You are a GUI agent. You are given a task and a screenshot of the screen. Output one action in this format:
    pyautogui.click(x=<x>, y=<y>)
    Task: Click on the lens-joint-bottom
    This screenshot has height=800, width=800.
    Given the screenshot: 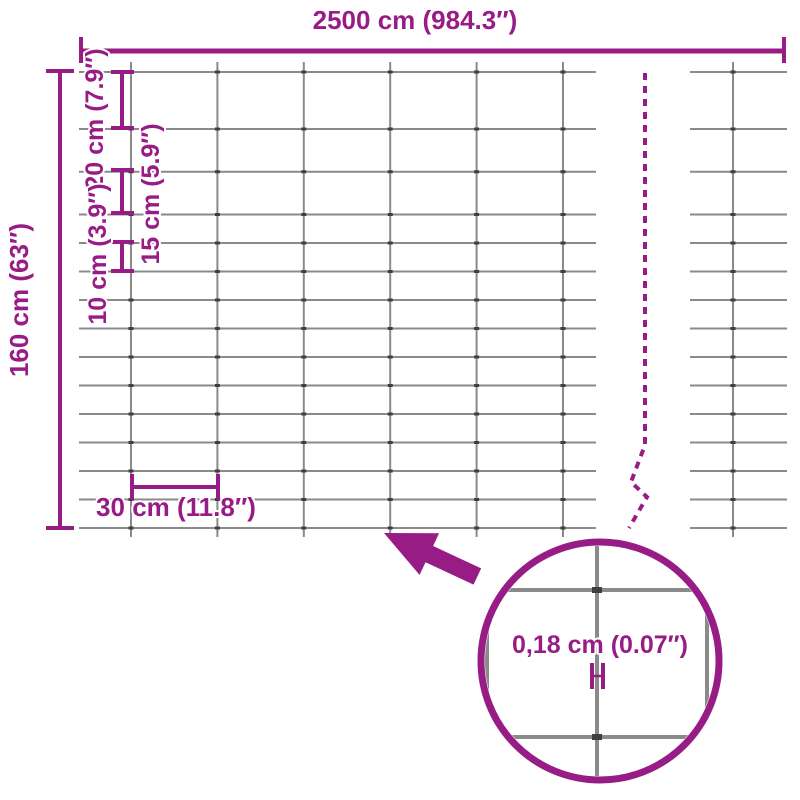 What is the action you would take?
    pyautogui.click(x=597, y=737)
    